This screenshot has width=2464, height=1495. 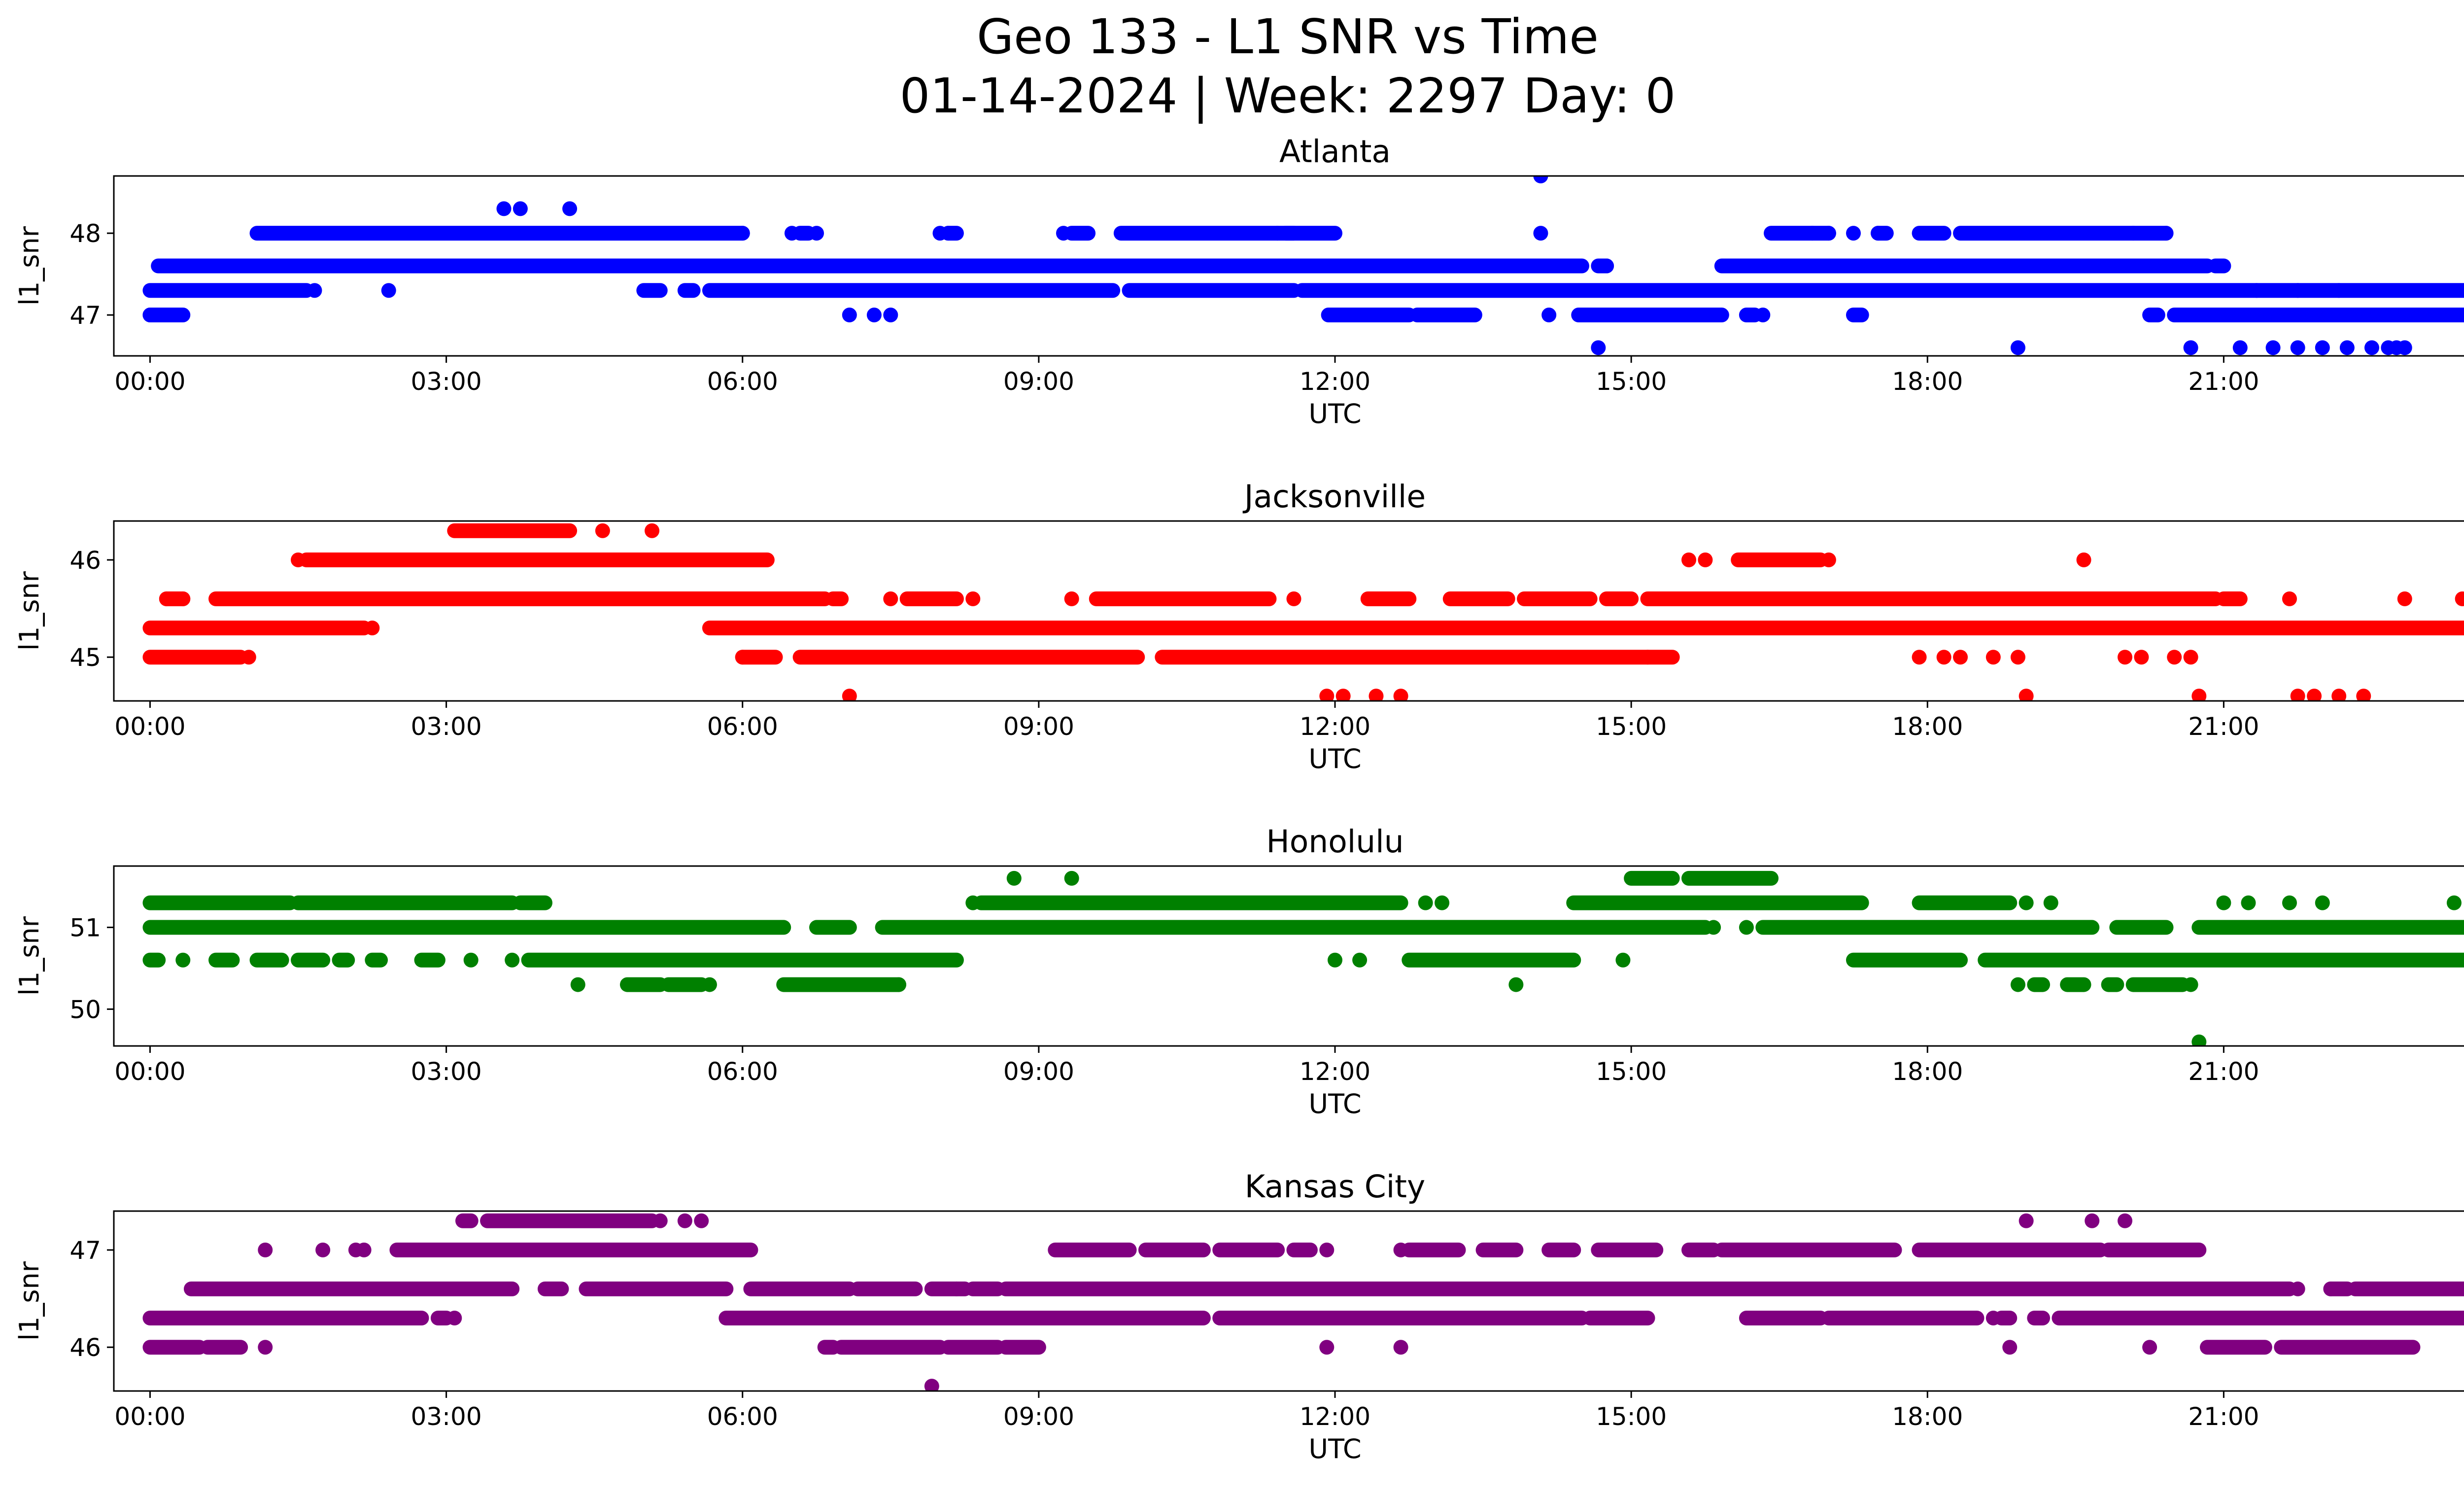 What do you see at coordinates (1287, 96) in the screenshot?
I see `figure-title-line2: 01-14-2024 | Week: 2297 Day: 0` at bounding box center [1287, 96].